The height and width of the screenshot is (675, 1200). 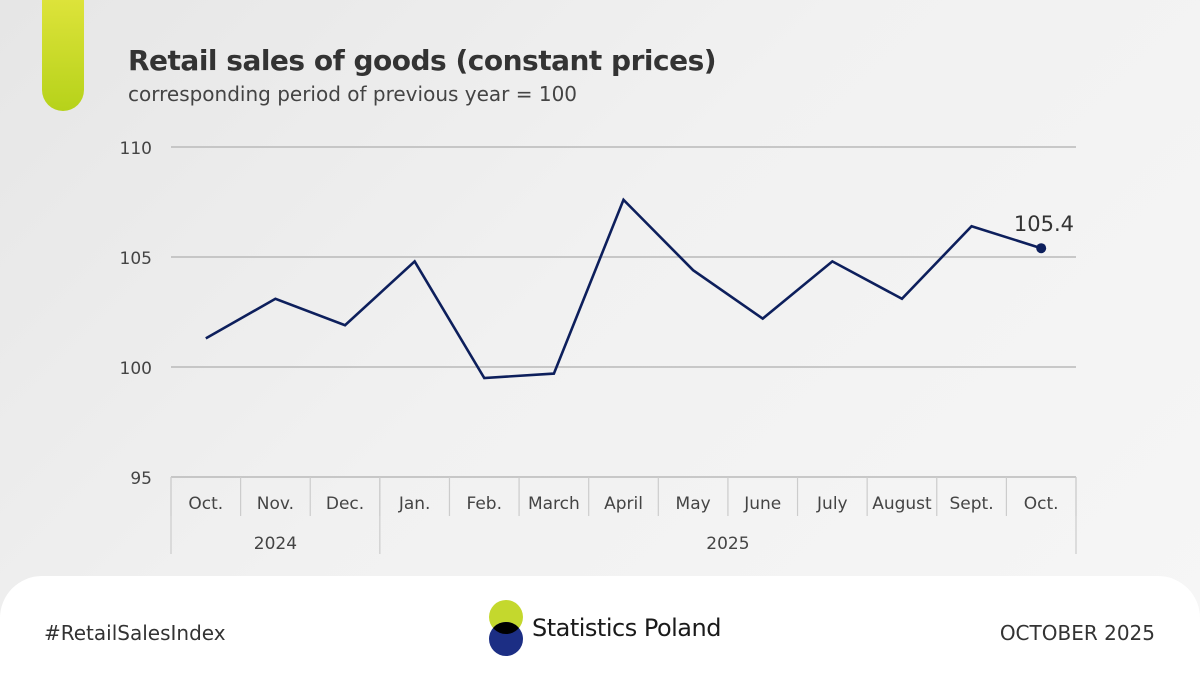 I want to click on brand-name: Statistics Poland, so click(x=626, y=628).